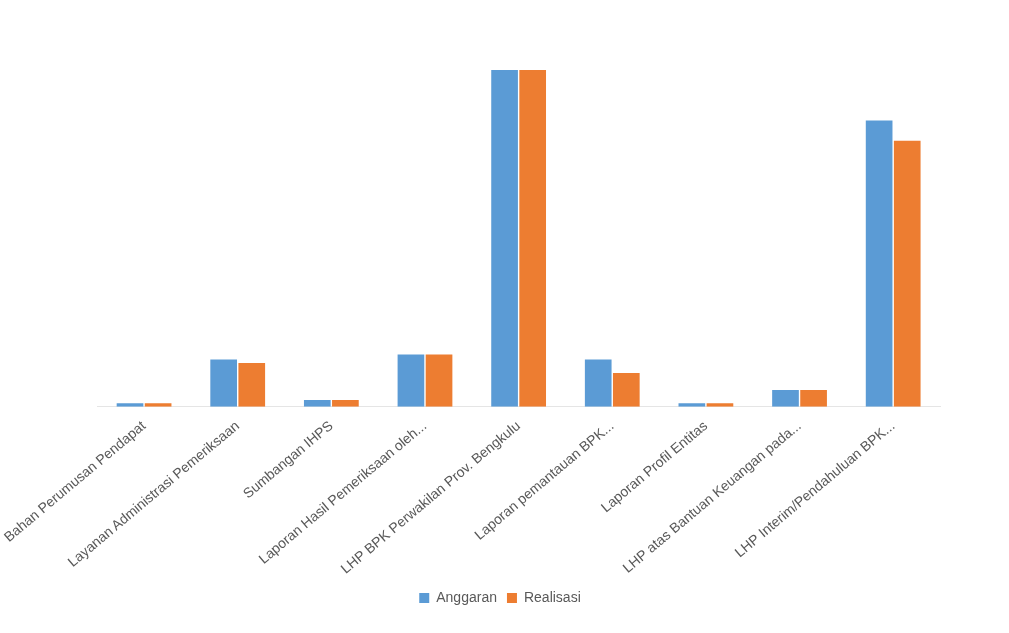 The height and width of the screenshot is (633, 1009). Describe the element at coordinates (466, 596) in the screenshot. I see `legend-label: Anggaran` at that location.